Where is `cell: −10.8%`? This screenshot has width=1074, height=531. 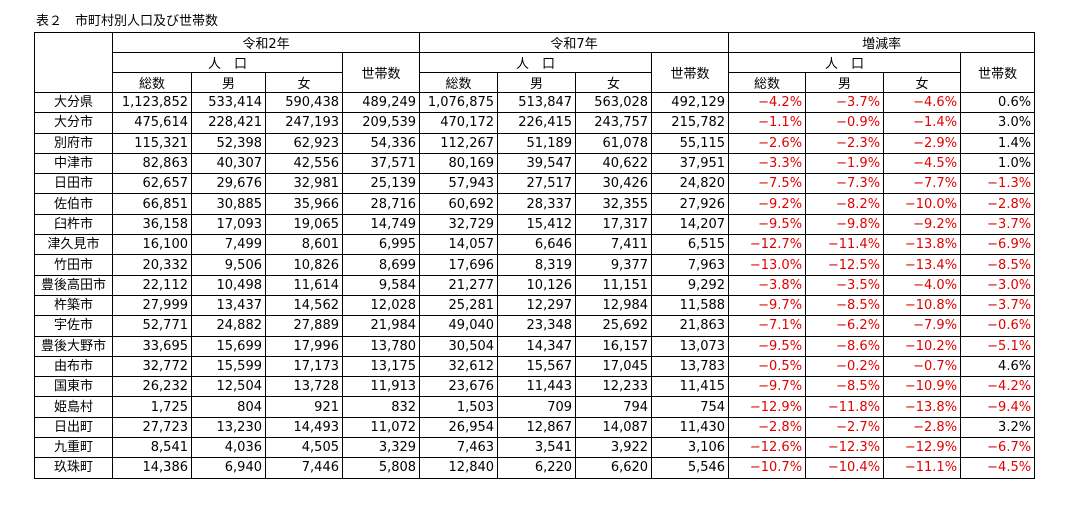
cell: −10.8% is located at coordinates (922, 305).